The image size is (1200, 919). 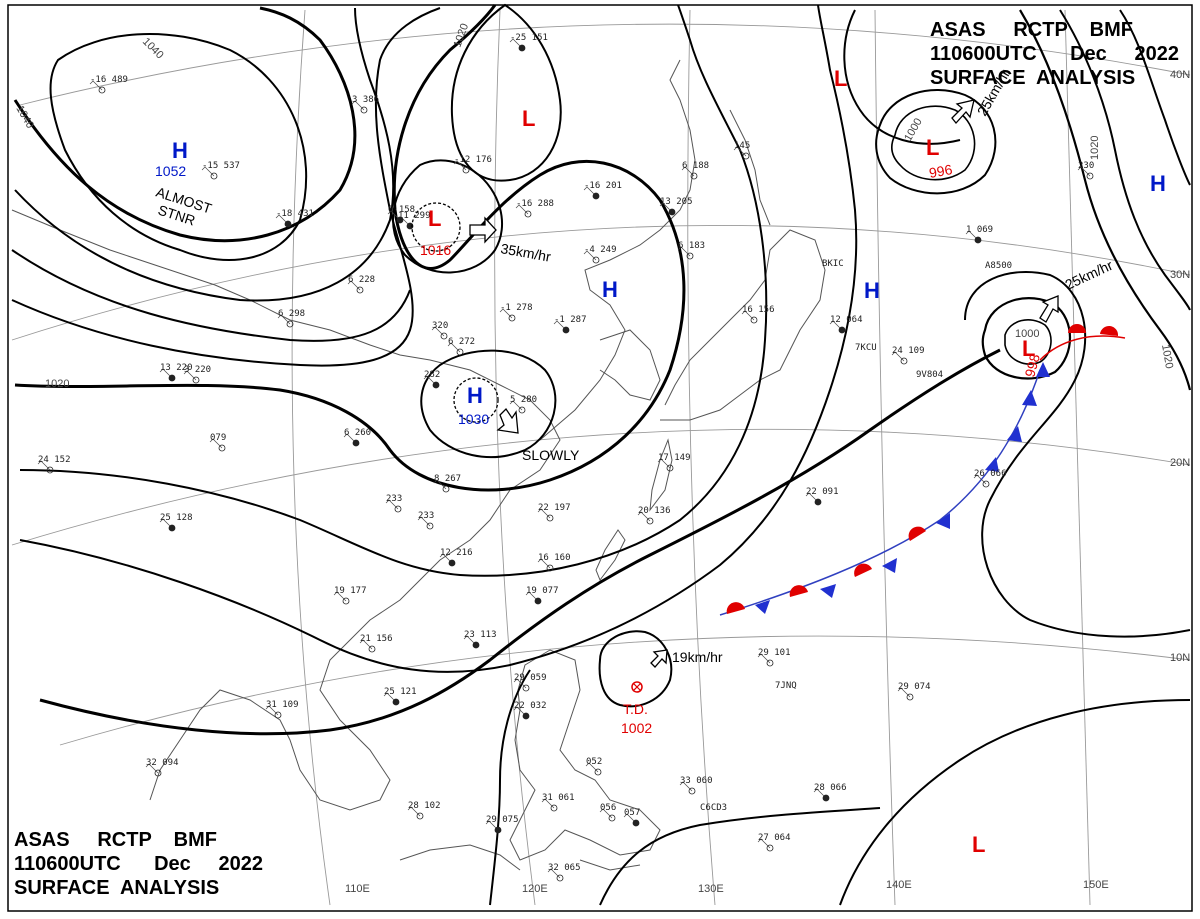 What do you see at coordinates (602, 190) in the screenshot?
I see `station-plot: -16 201` at bounding box center [602, 190].